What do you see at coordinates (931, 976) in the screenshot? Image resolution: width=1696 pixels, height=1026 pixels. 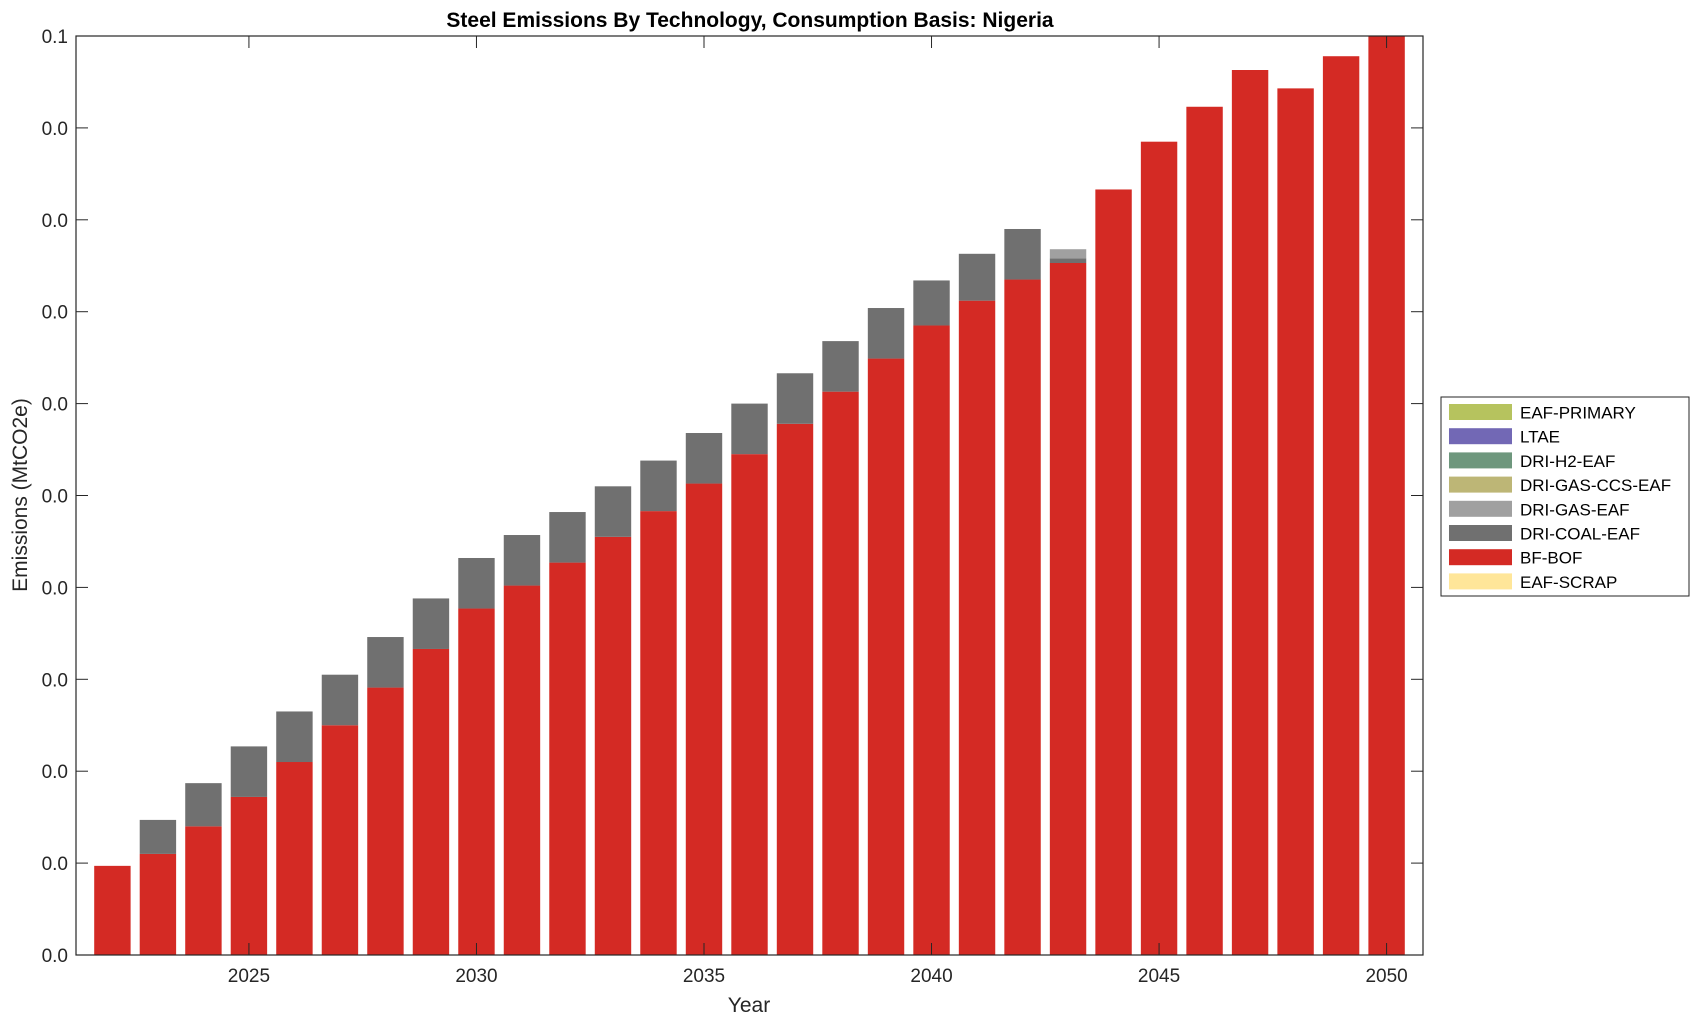 I see `x-tick-label: 2040` at bounding box center [931, 976].